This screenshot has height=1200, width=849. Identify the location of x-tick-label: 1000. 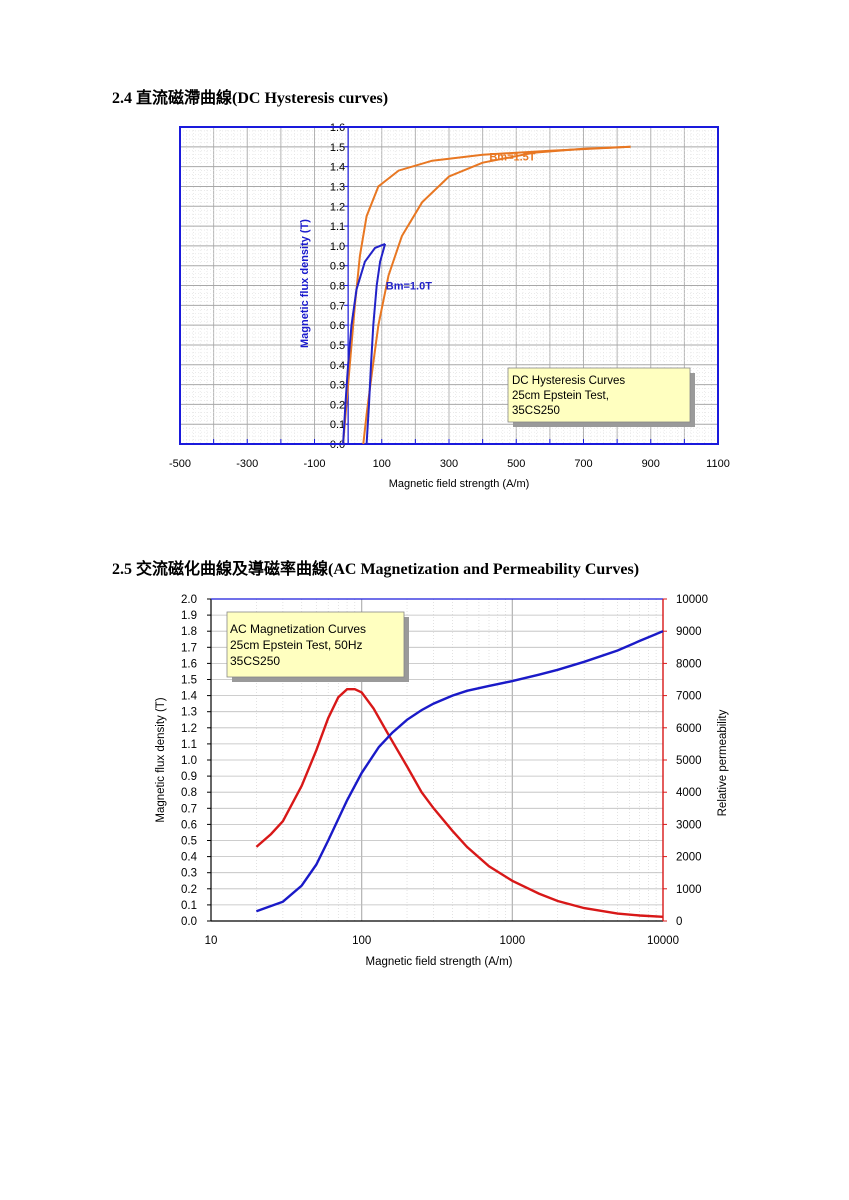
(513, 941).